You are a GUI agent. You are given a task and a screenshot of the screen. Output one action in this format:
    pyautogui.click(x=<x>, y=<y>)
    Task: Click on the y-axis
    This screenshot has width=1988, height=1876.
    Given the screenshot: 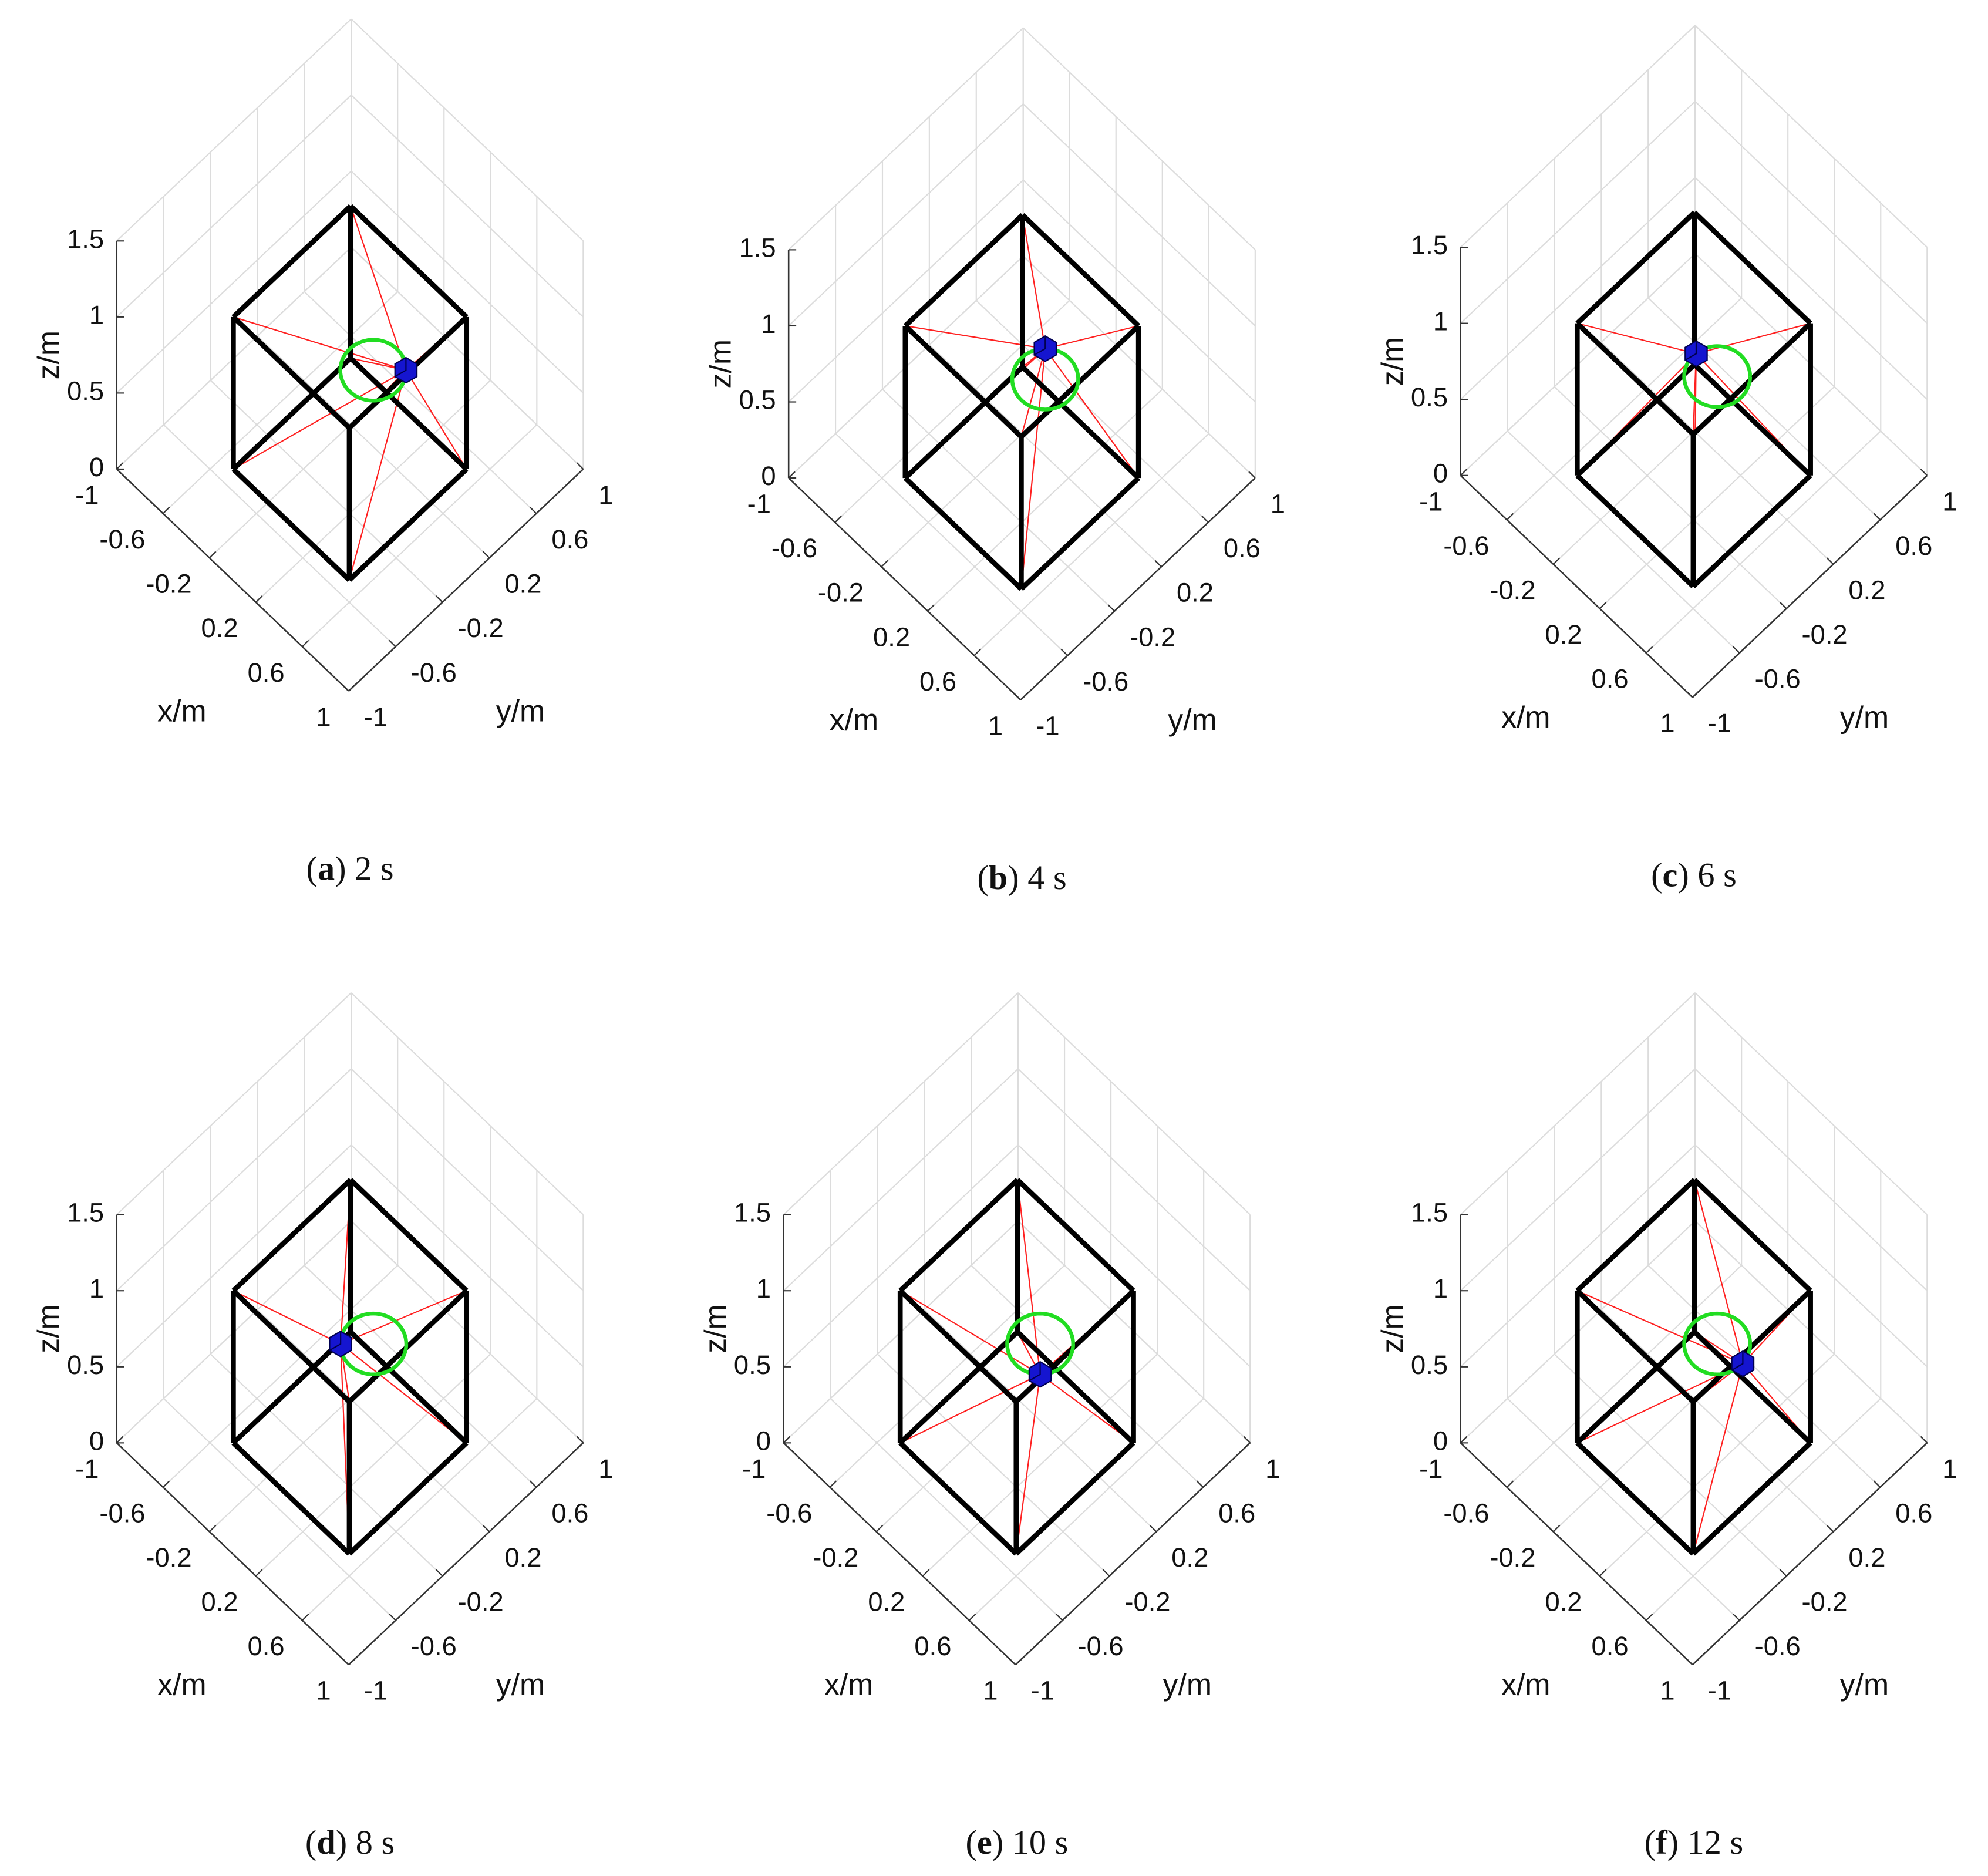 What is the action you would take?
    pyautogui.click(x=1133, y=1554)
    